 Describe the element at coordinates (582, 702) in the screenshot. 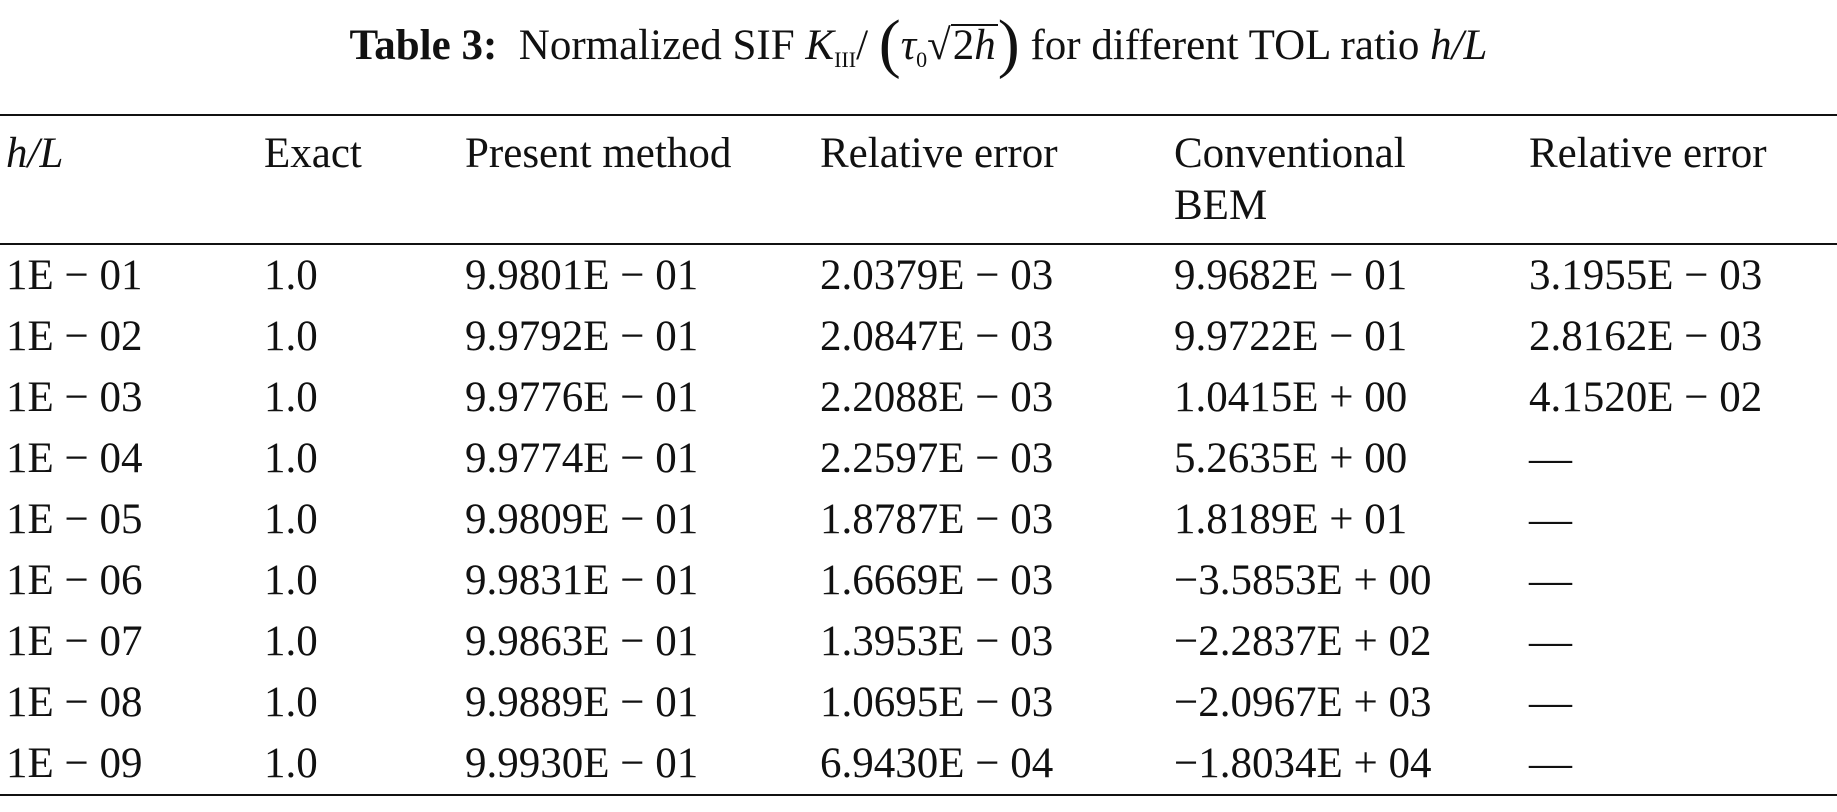

I see `table-cell: 9.9889E − 01` at that location.